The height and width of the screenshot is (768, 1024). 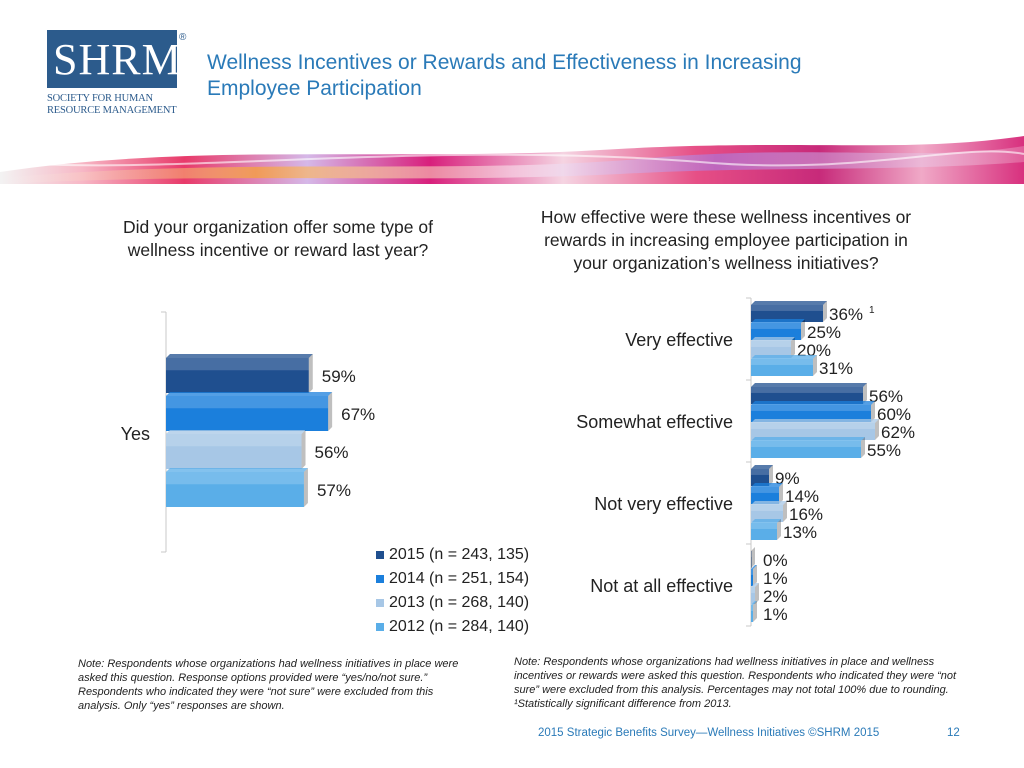 I want to click on right-bar-very-effective-2015-top, so click(x=789, y=303).